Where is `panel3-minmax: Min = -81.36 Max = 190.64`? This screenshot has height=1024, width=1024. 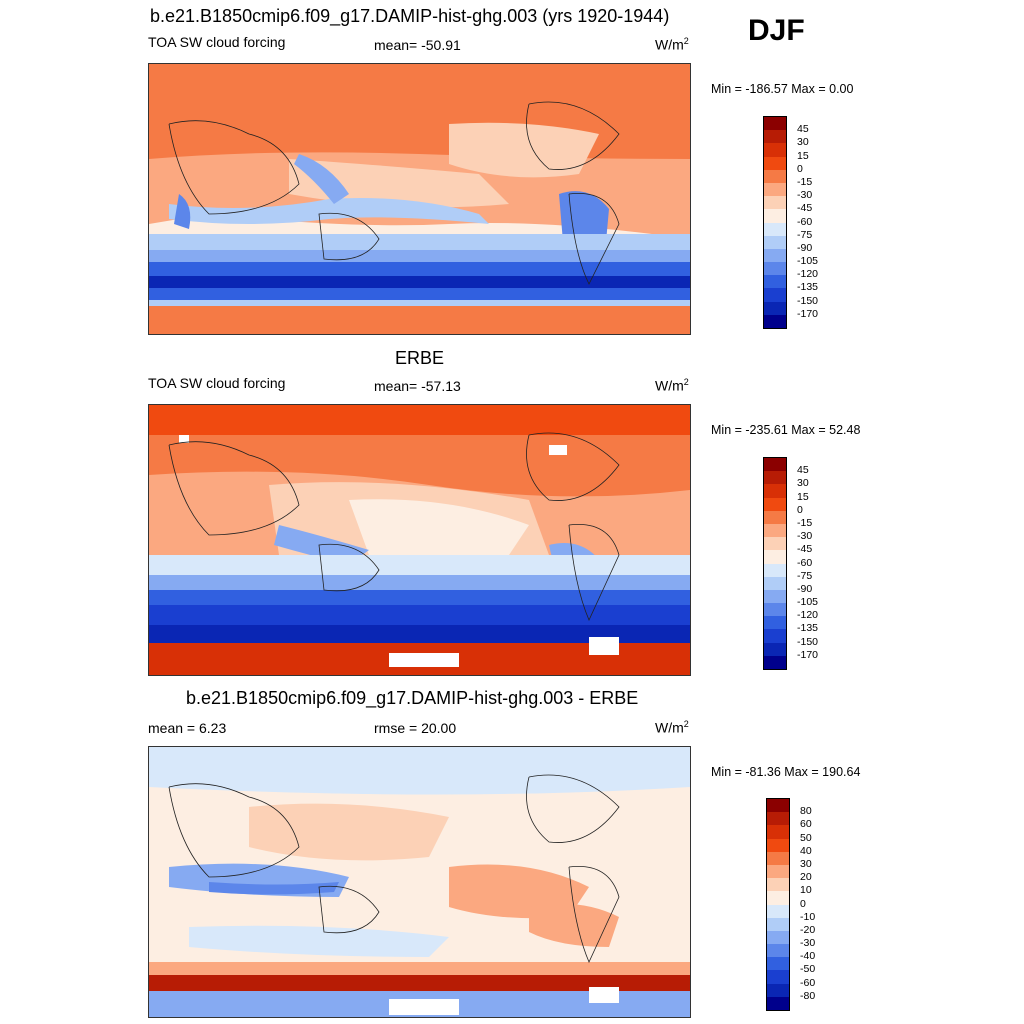
panel3-minmax: Min = -81.36 Max = 190.64 is located at coordinates (786, 772).